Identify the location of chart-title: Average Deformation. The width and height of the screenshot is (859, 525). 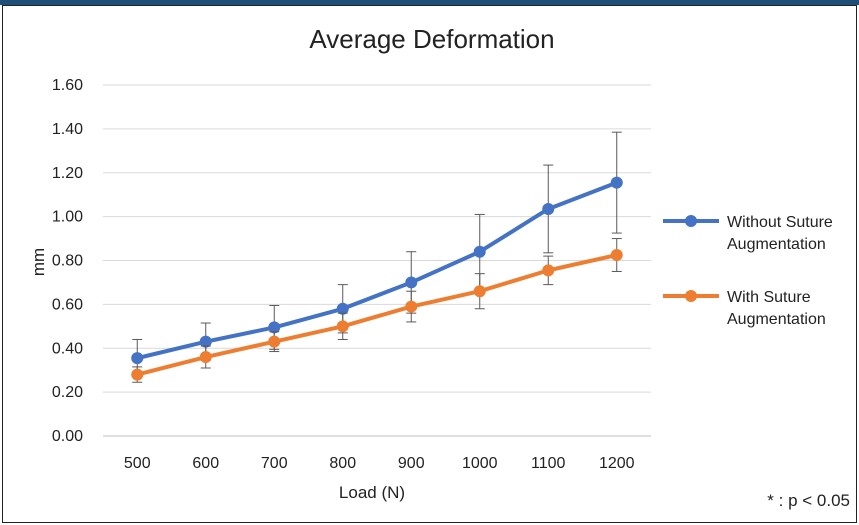
(431, 39).